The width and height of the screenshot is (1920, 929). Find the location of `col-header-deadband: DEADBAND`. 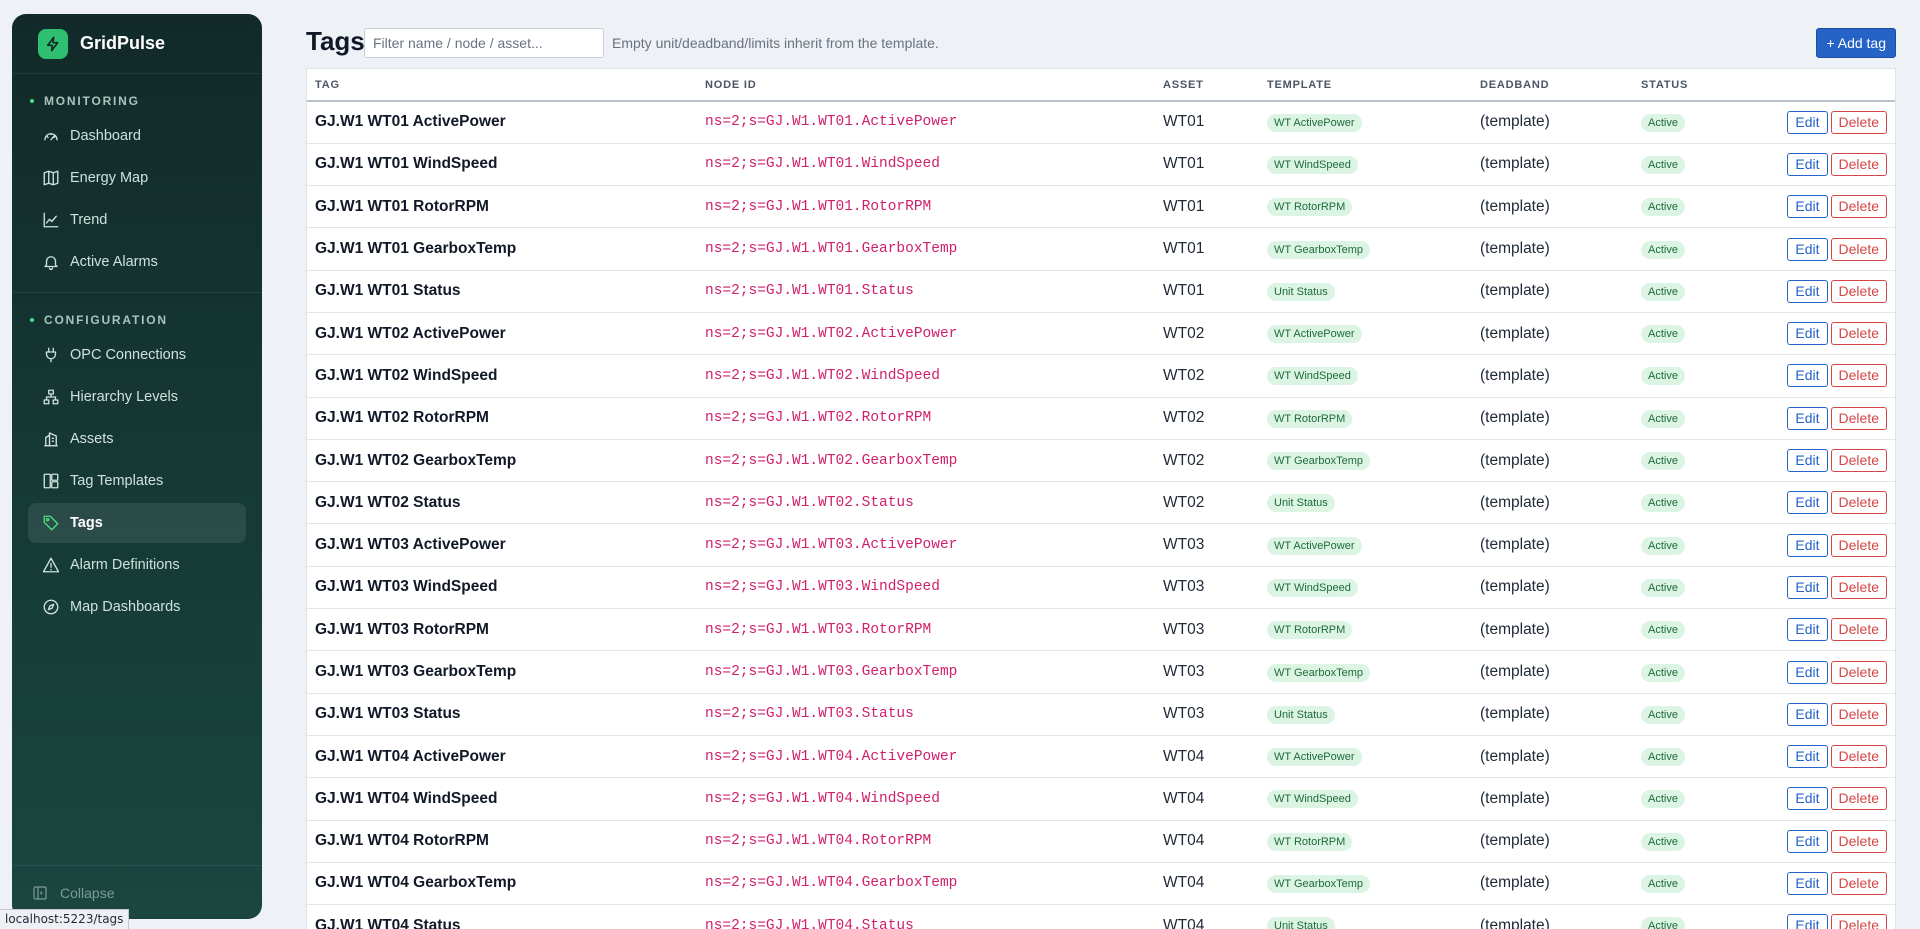

col-header-deadband: DEADBAND is located at coordinates (1552, 85).